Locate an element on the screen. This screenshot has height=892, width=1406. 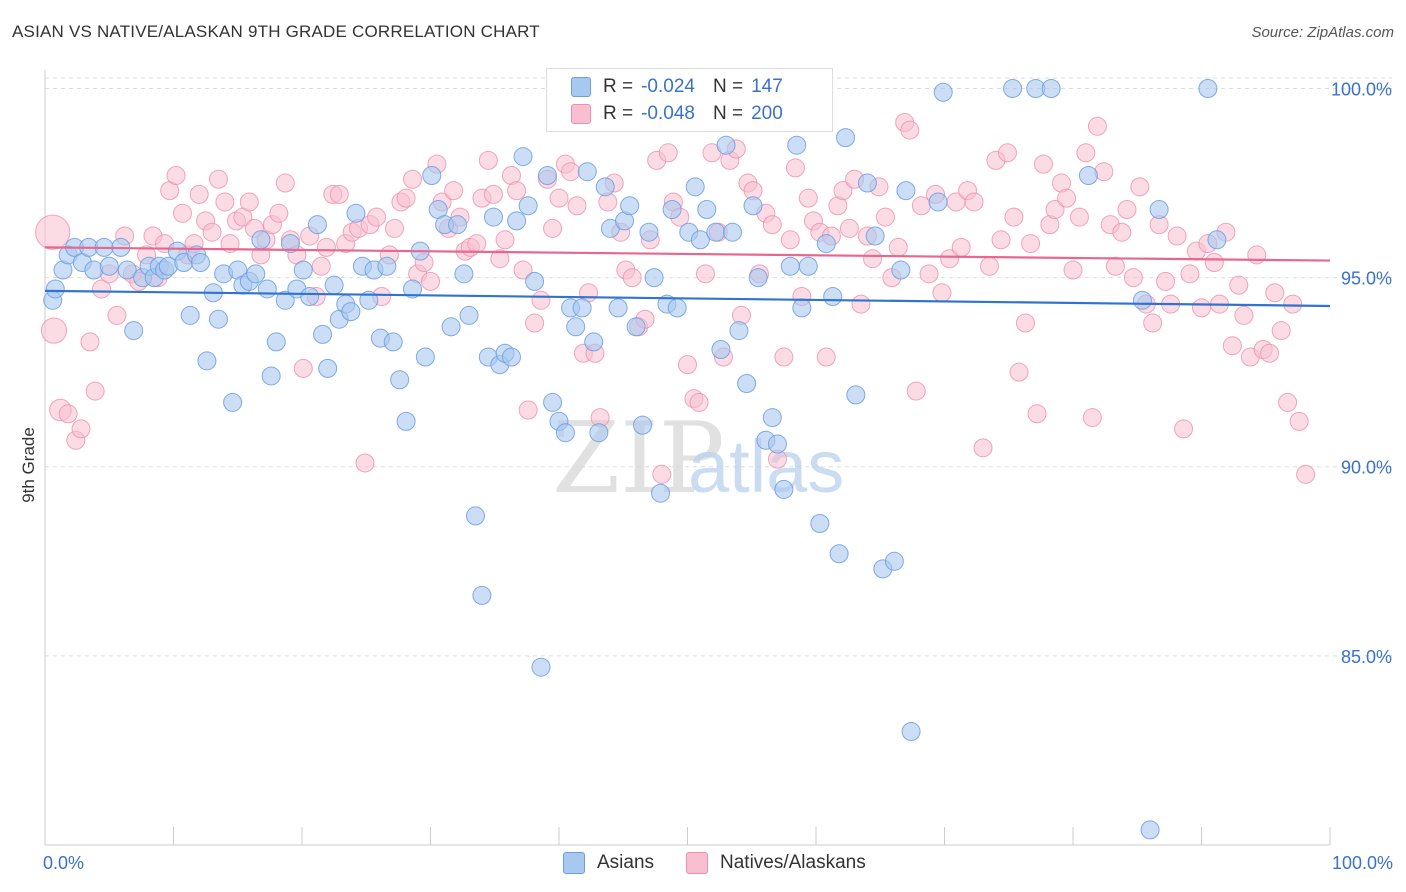
y-tick-label: 100.0% is located at coordinates (1361, 89).